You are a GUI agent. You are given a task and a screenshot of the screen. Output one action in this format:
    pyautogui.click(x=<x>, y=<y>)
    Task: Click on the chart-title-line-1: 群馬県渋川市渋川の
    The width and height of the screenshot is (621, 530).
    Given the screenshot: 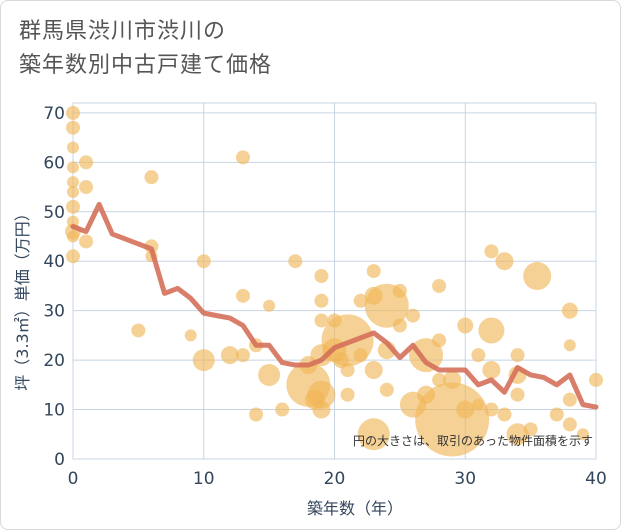 What is the action you would take?
    pyautogui.click(x=123, y=31)
    